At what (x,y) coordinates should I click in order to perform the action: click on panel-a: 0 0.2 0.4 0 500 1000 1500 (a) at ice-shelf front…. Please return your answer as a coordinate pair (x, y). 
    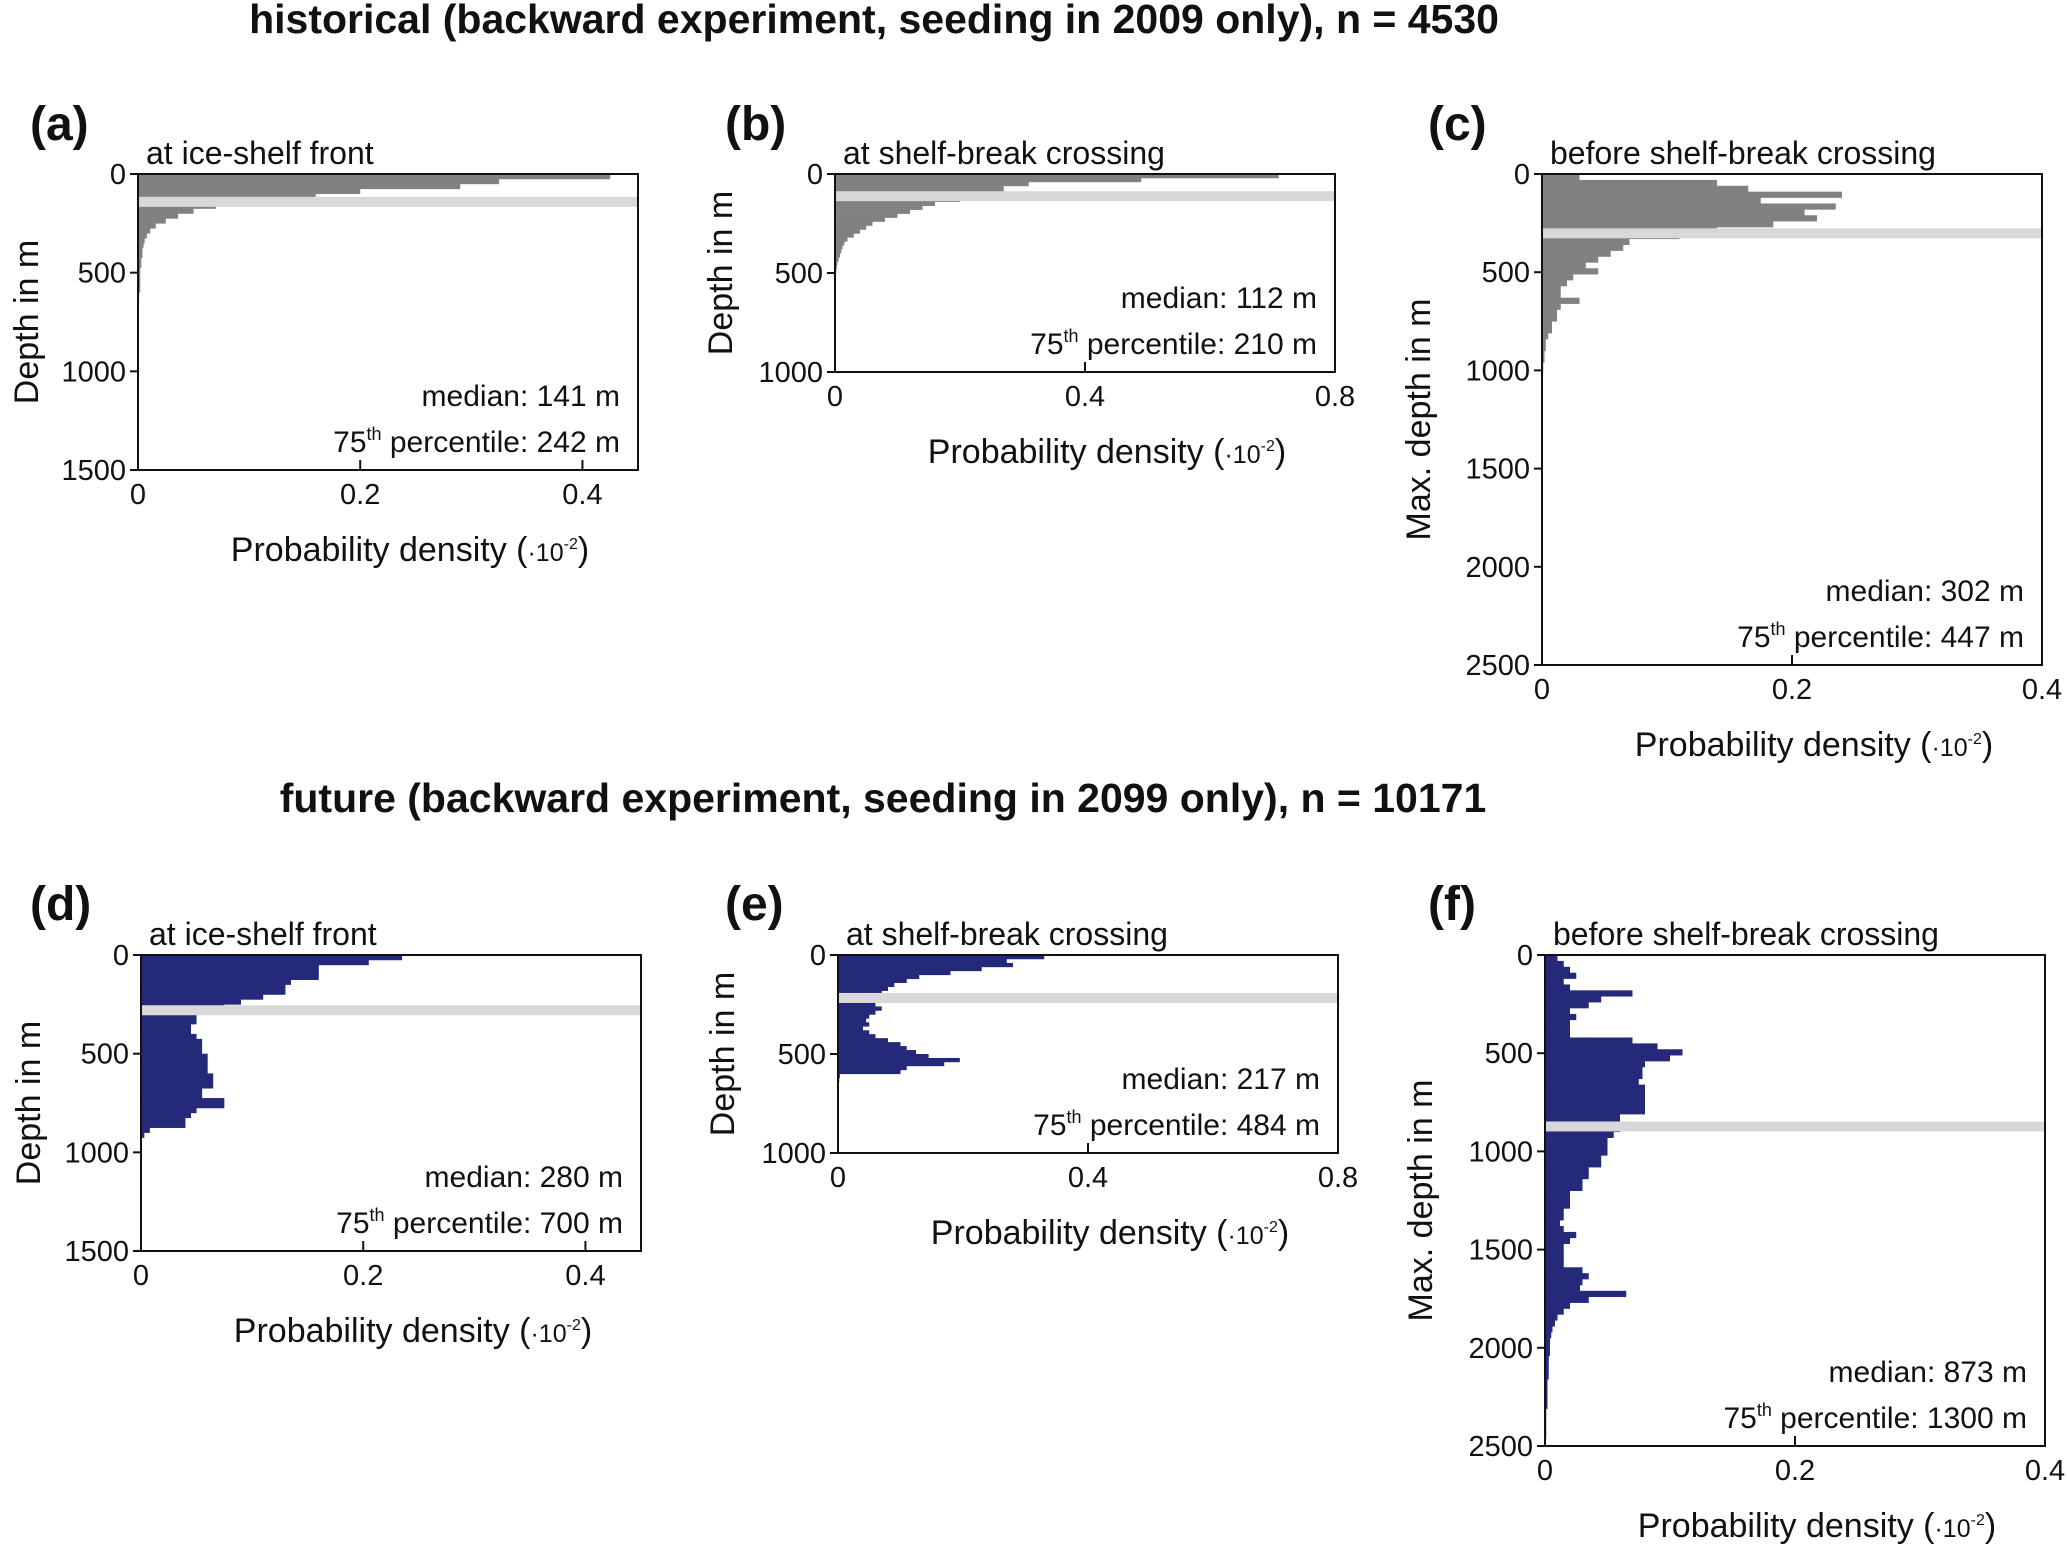
    Looking at the image, I should click on (323, 333).